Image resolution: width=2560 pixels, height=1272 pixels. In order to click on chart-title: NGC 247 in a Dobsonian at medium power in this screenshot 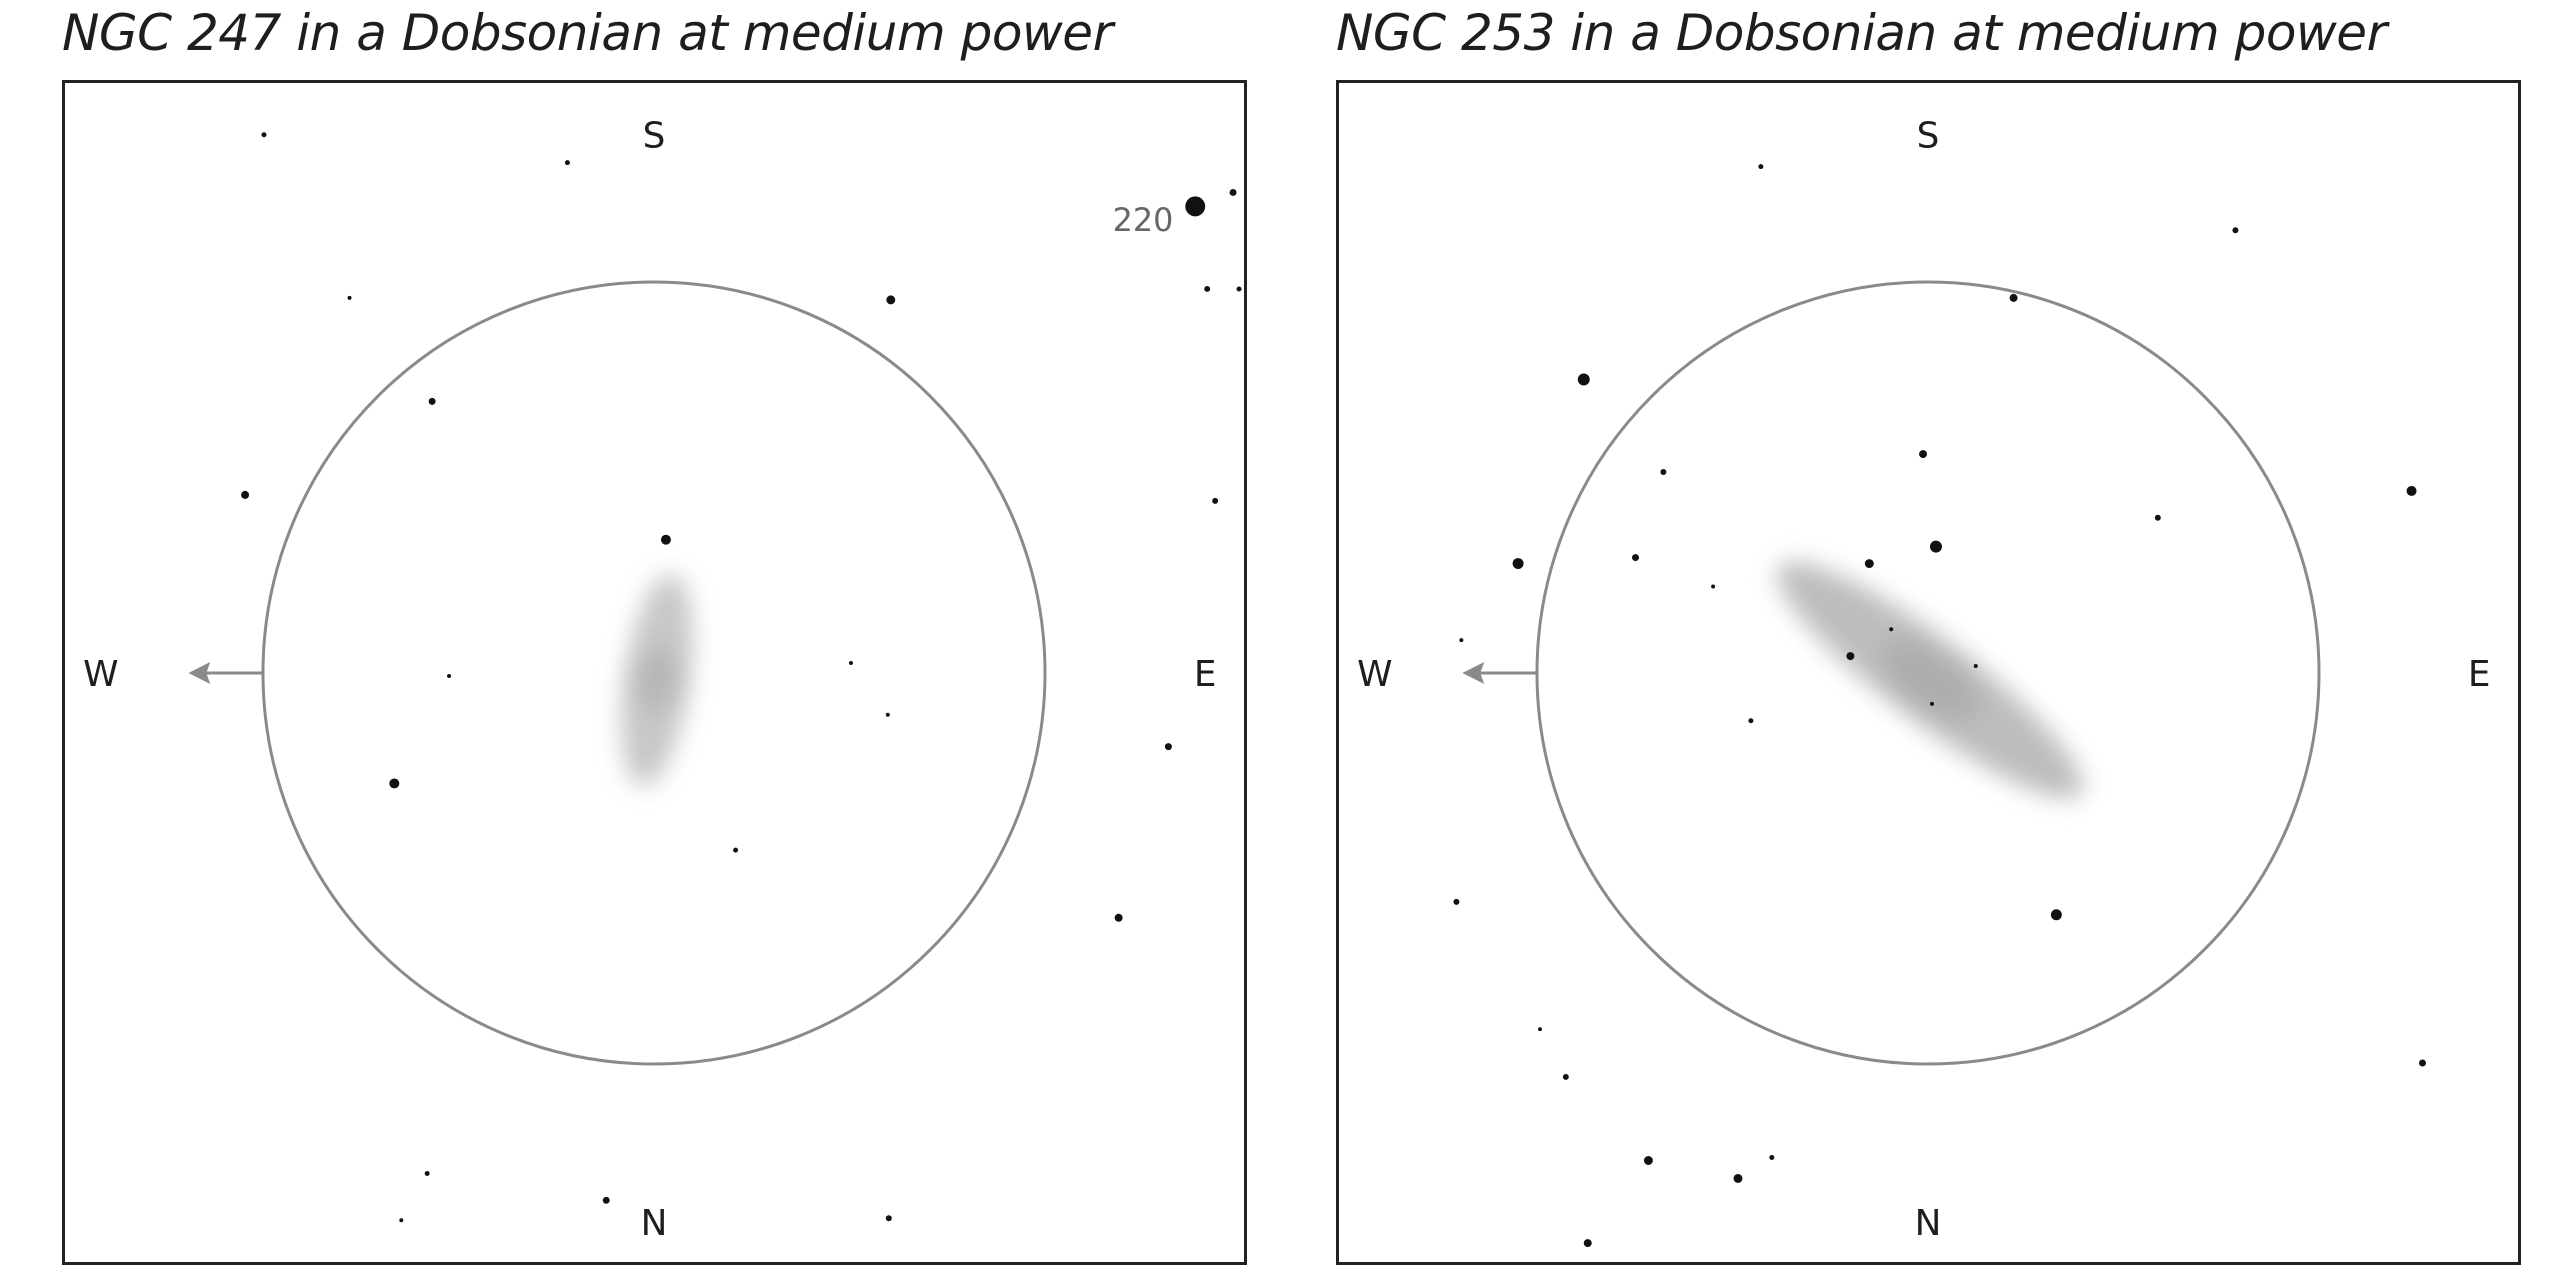, I will do `click(587, 33)`.